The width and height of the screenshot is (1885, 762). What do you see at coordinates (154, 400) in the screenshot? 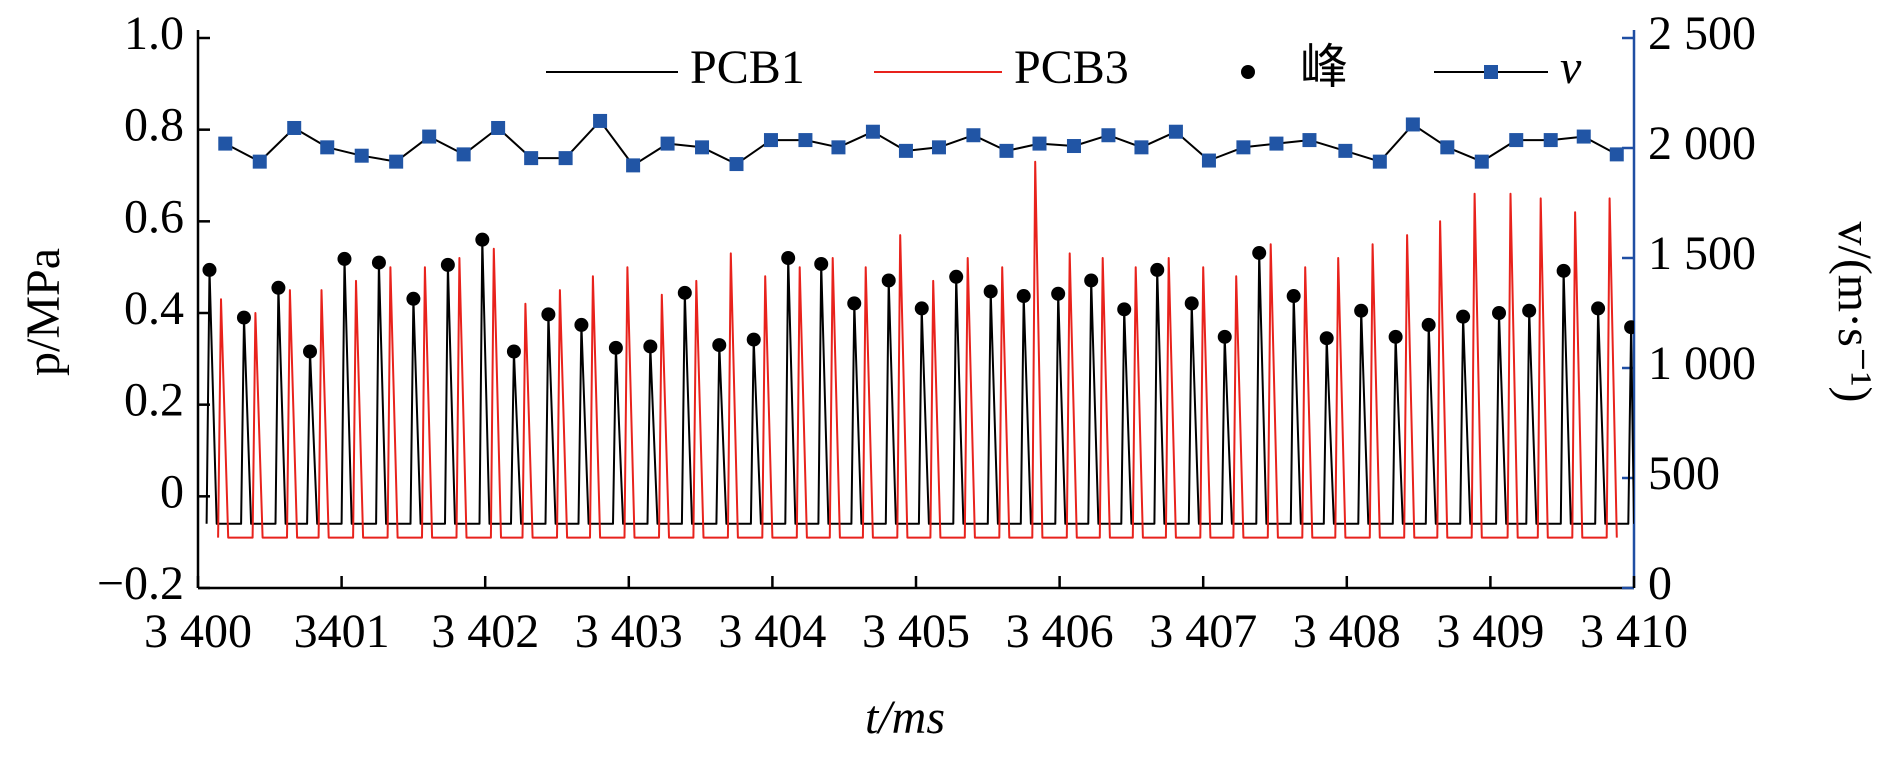
I see `y-tick-label: 0.2` at bounding box center [154, 400].